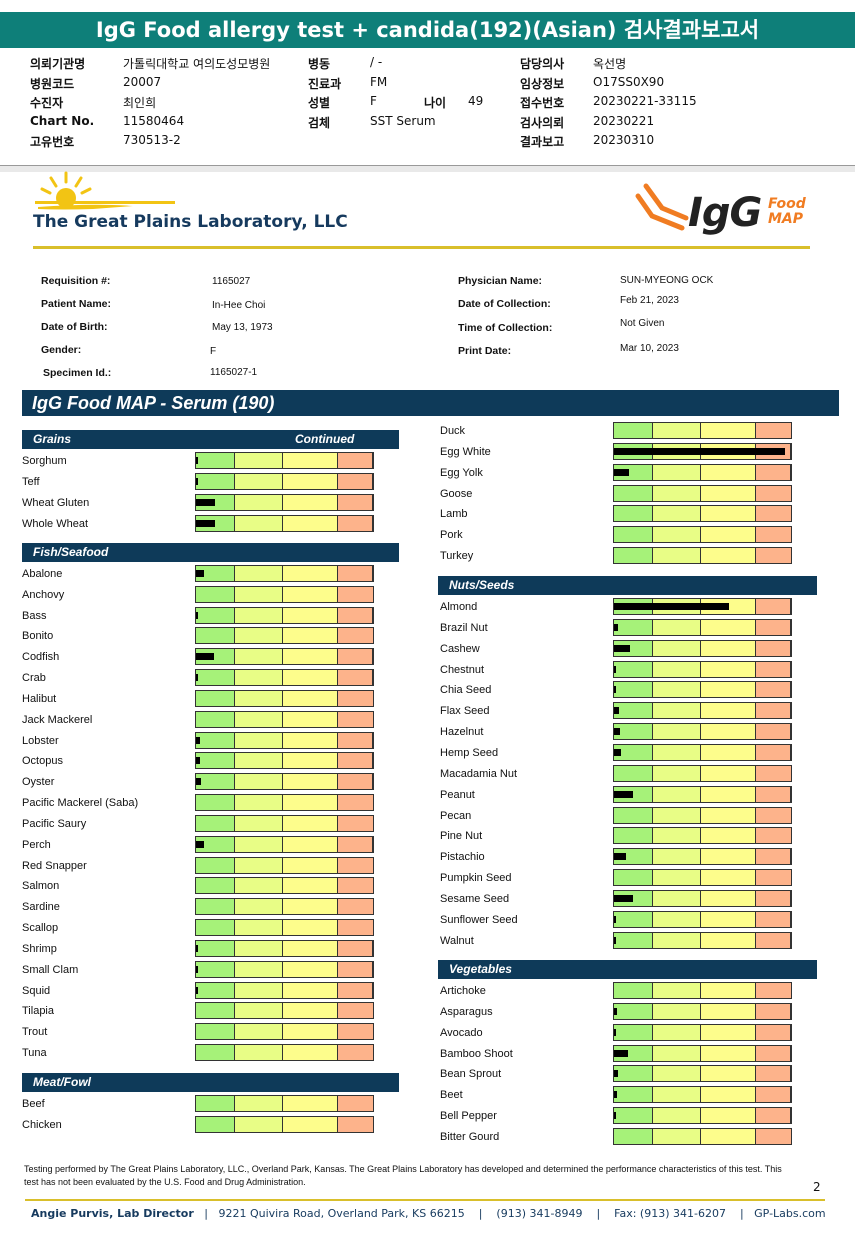 The height and width of the screenshot is (1243, 855). Describe the element at coordinates (457, 556) in the screenshot. I see `food-label: Turkey` at that location.